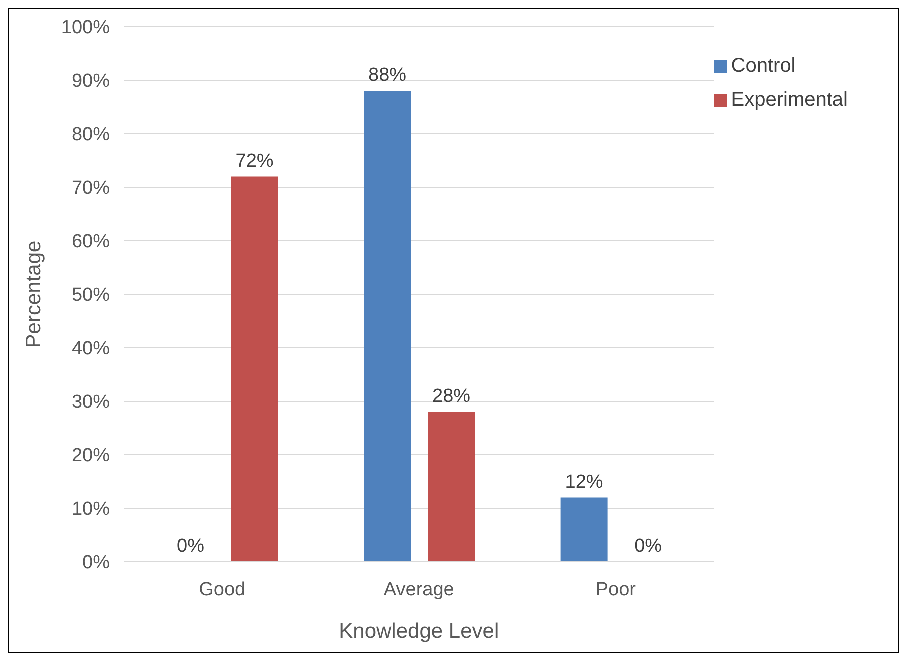  Describe the element at coordinates (91, 349) in the screenshot. I see `y-tick-label: 40%` at that location.